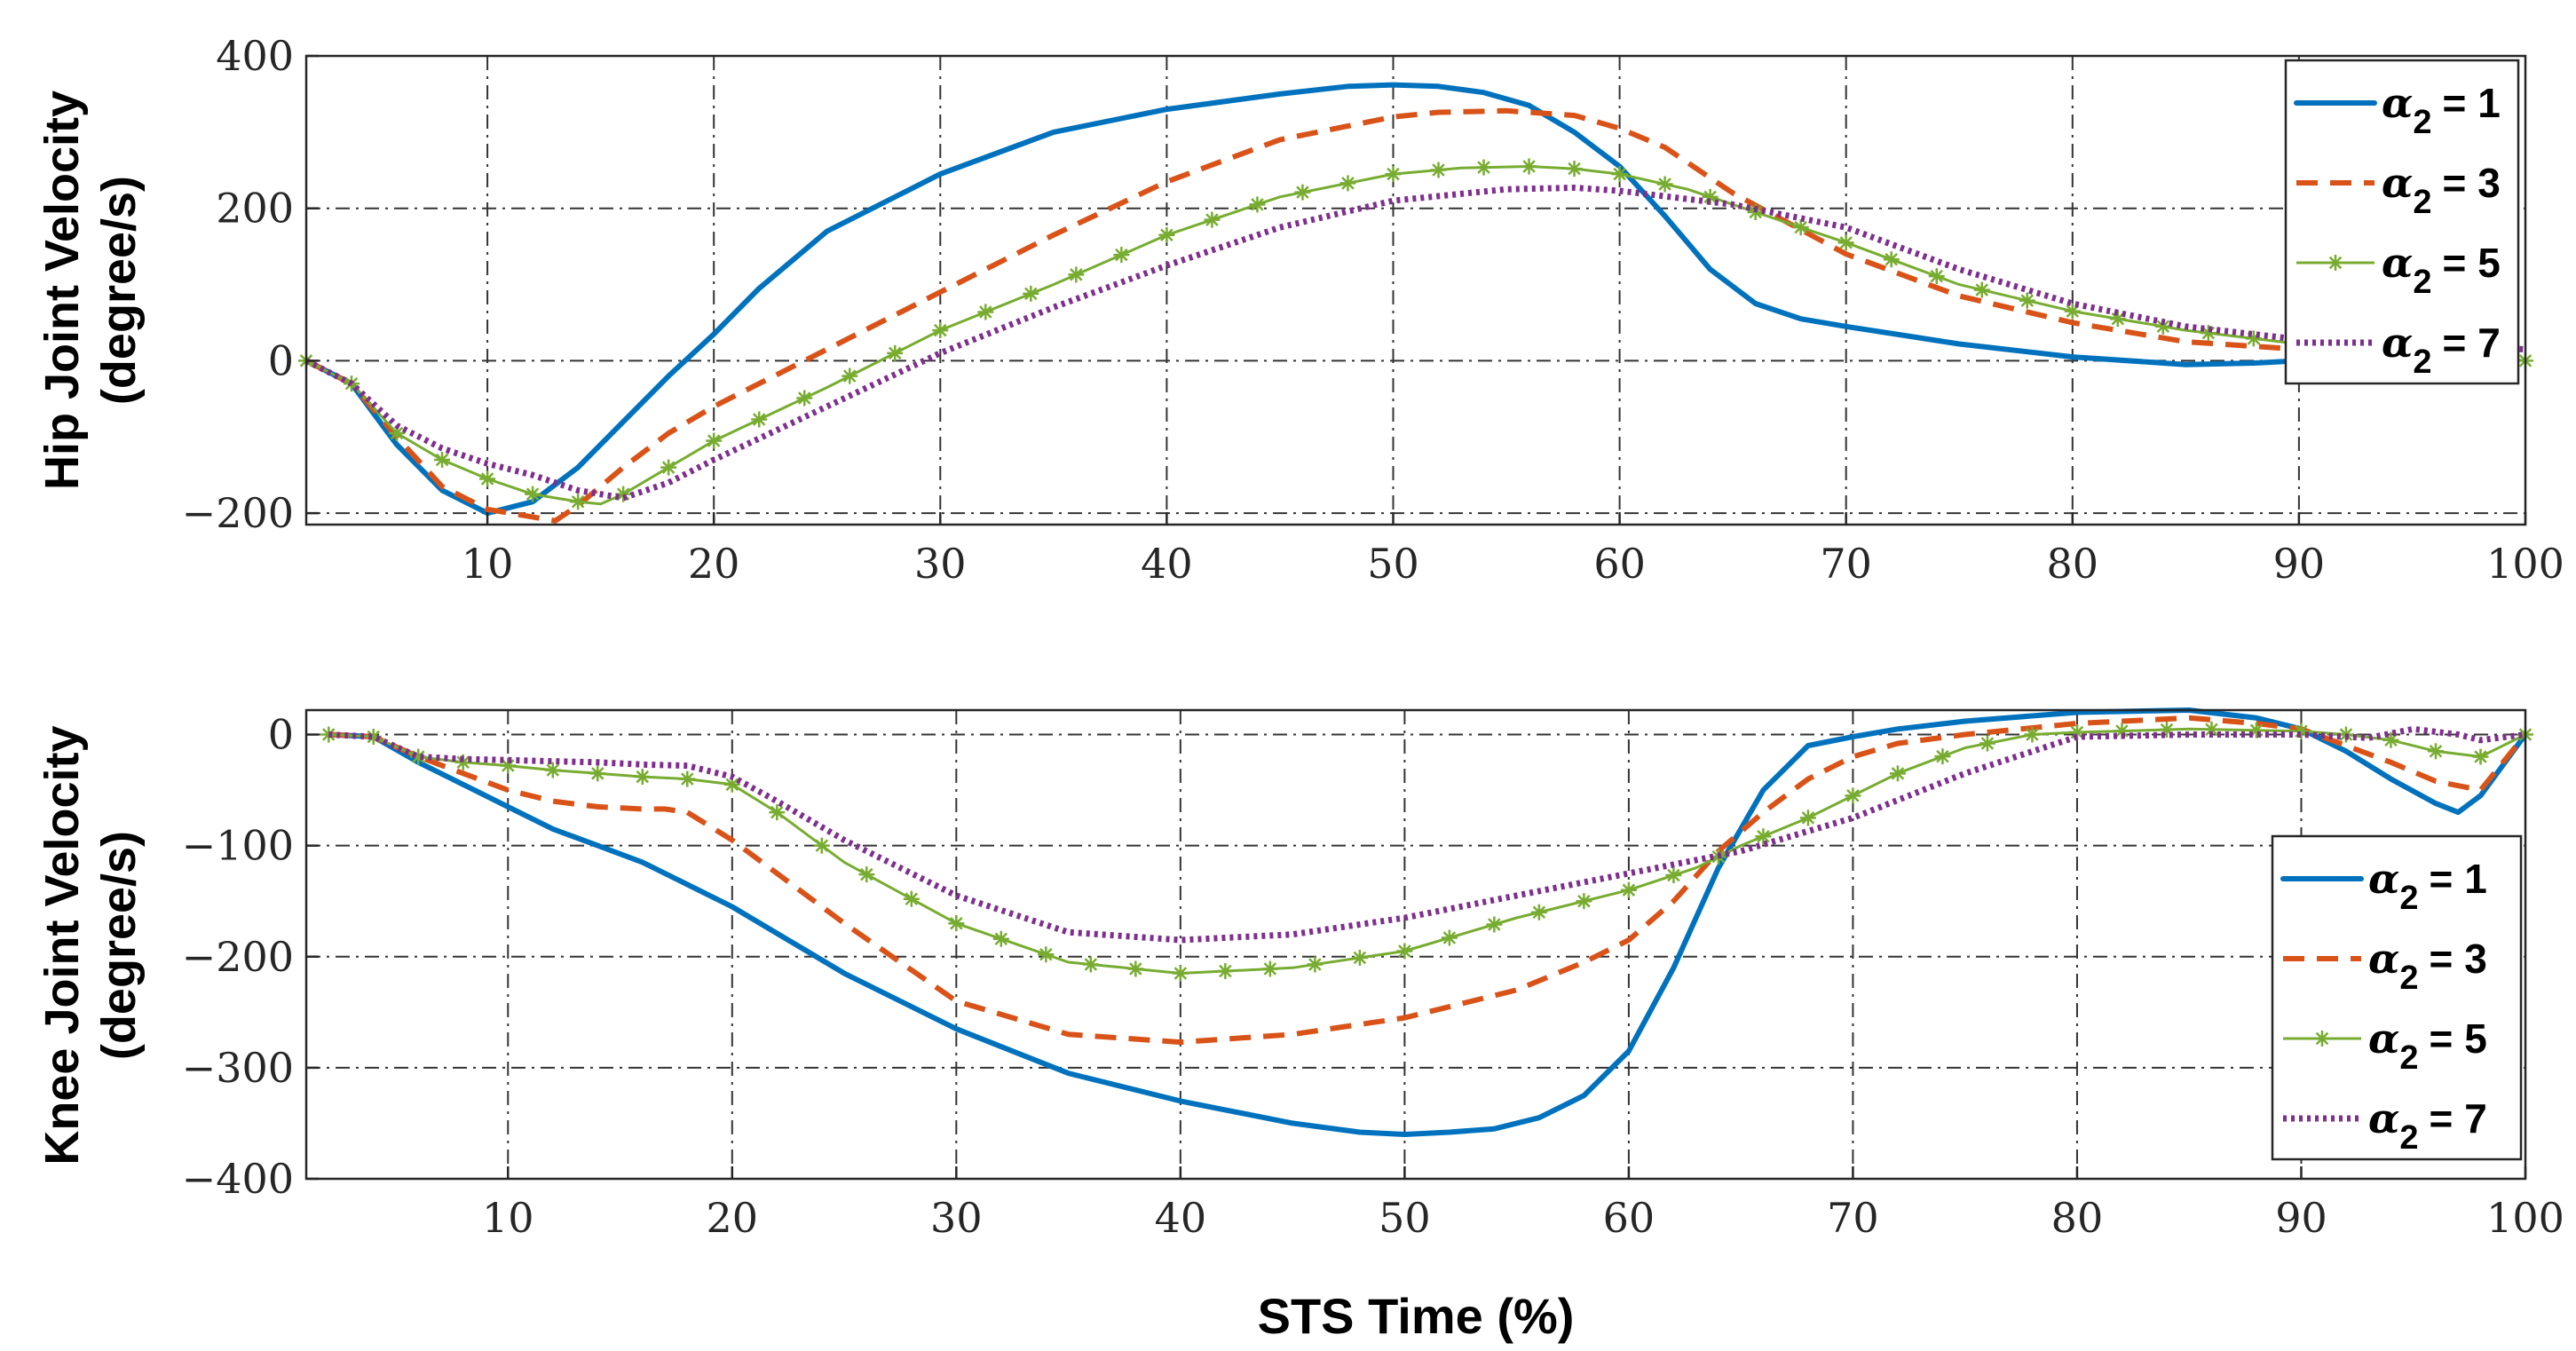  What do you see at coordinates (1619, 564) in the screenshot?
I see `hip-xtick-label: 60` at bounding box center [1619, 564].